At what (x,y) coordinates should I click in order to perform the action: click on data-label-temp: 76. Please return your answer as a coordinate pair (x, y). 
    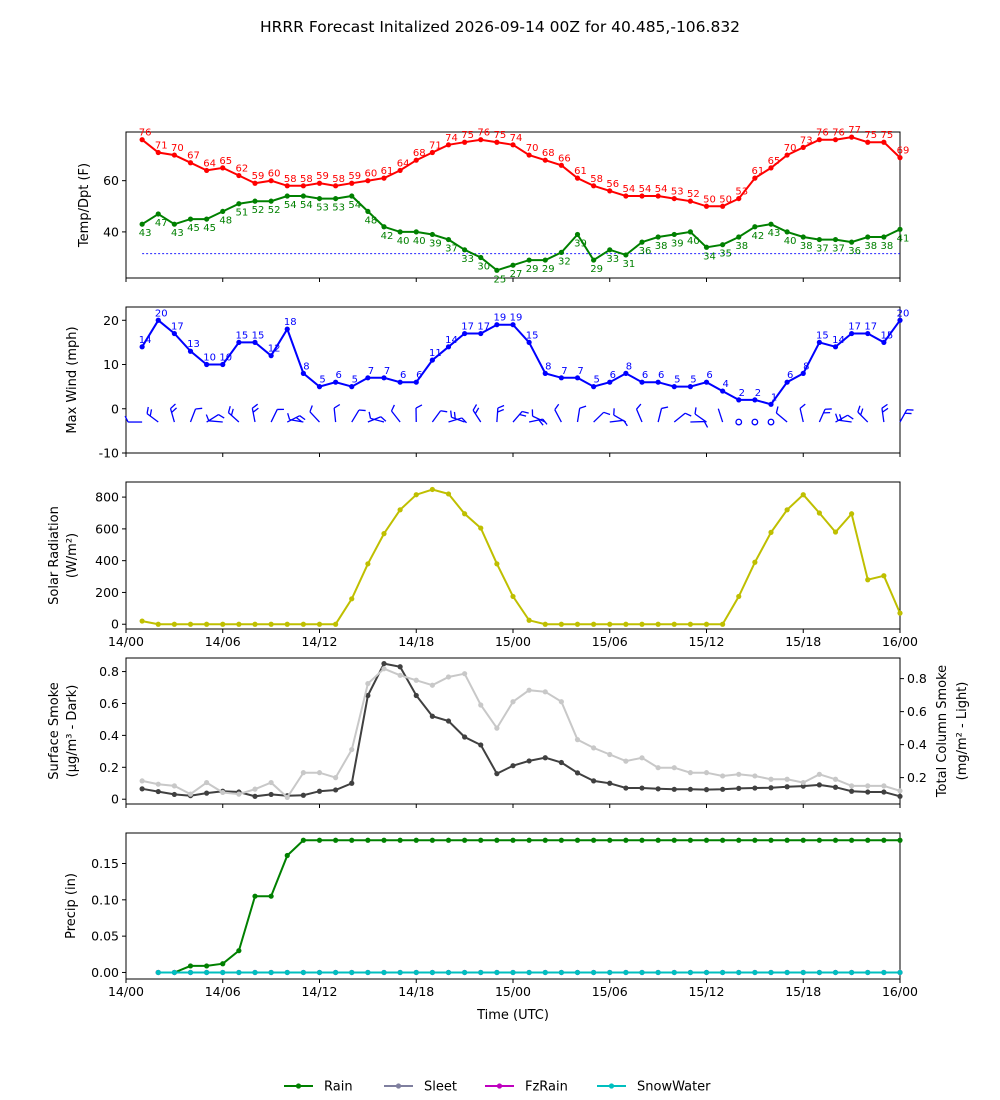
    Looking at the image, I should click on (145, 133).